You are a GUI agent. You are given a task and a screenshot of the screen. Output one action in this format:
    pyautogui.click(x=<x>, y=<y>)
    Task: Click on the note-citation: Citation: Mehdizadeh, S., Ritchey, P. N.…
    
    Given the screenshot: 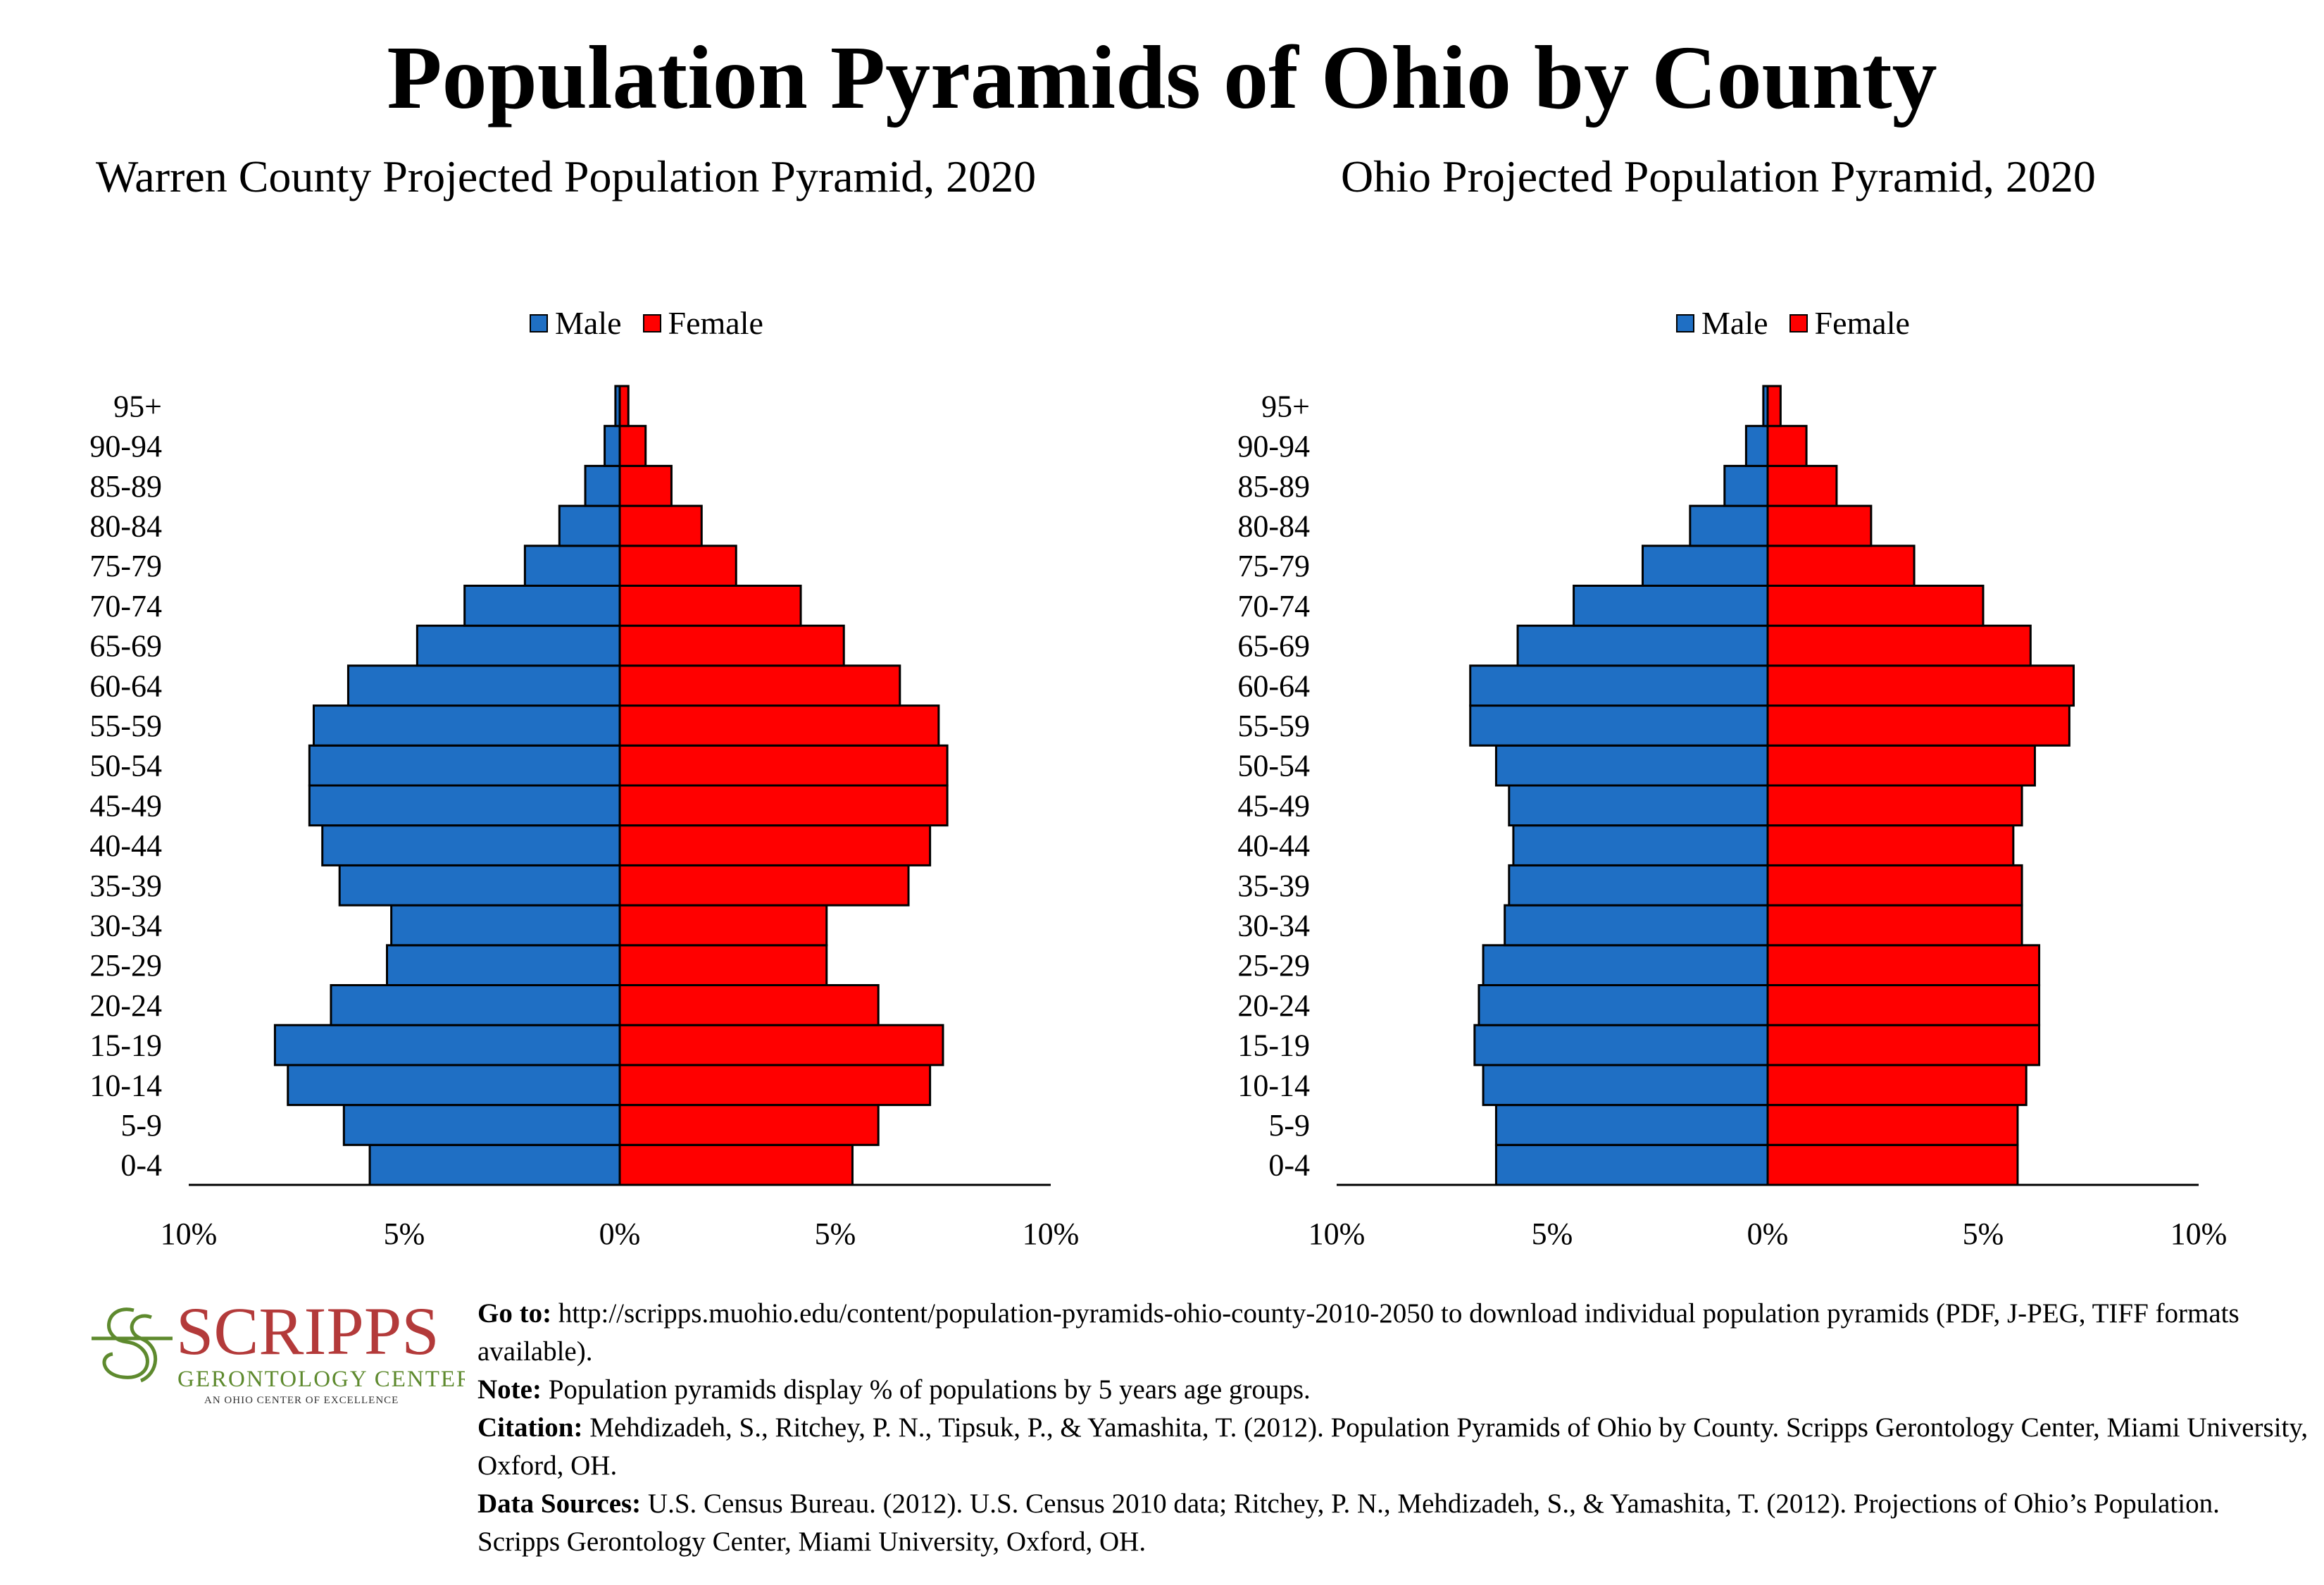 What is the action you would take?
    pyautogui.click(x=1393, y=1447)
    